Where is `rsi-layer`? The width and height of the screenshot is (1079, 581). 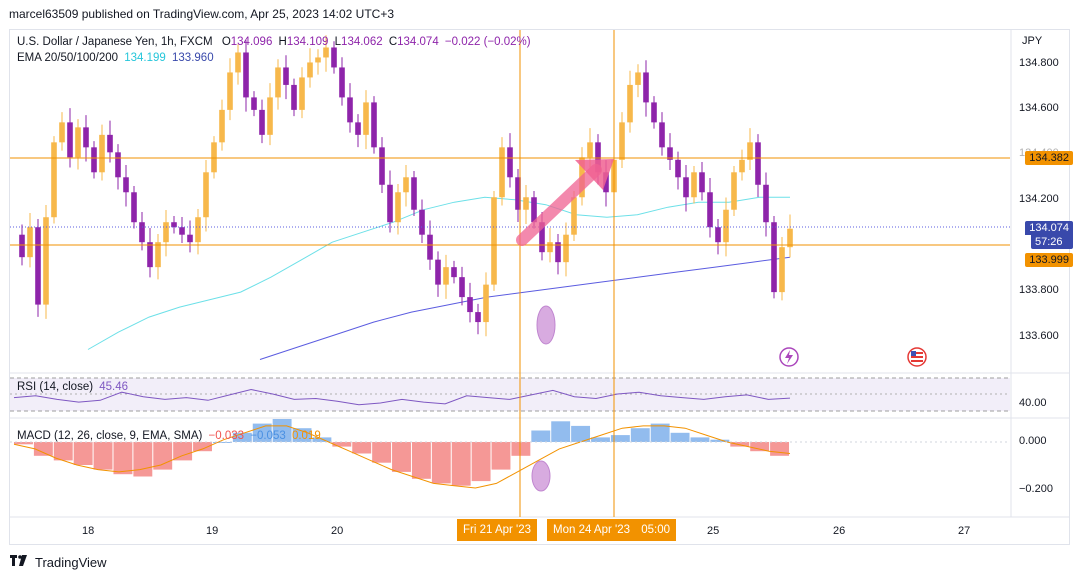 rsi-layer is located at coordinates (402, 397).